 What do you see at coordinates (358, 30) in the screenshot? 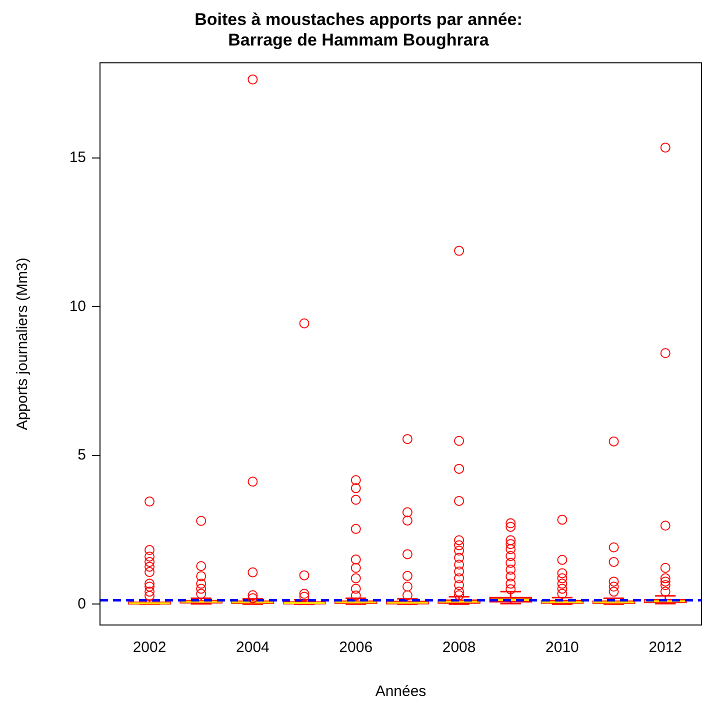
I see `chart-title: Boites à moustaches apports par année: Barrage de Hammam Boughrara` at bounding box center [358, 30].